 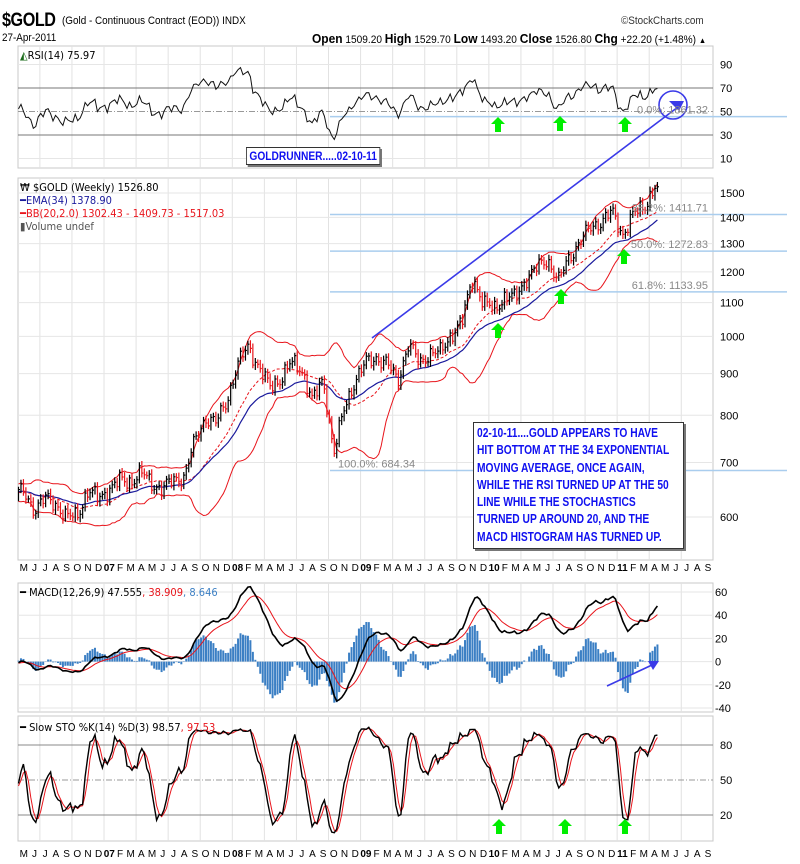 What do you see at coordinates (670, 208) in the screenshot?
I see `fib-label: 38.2%: 1411.71` at bounding box center [670, 208].